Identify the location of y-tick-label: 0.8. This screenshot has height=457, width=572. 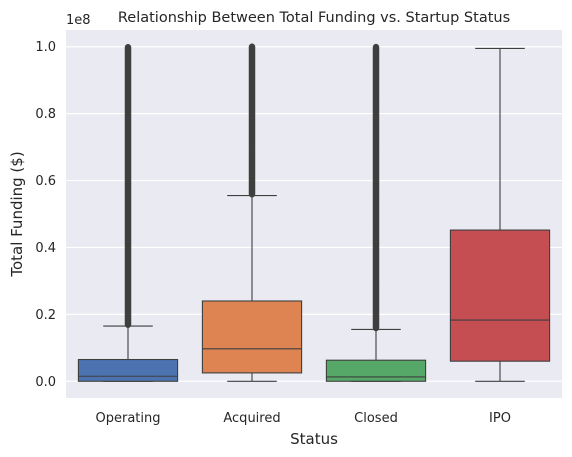
(45, 114).